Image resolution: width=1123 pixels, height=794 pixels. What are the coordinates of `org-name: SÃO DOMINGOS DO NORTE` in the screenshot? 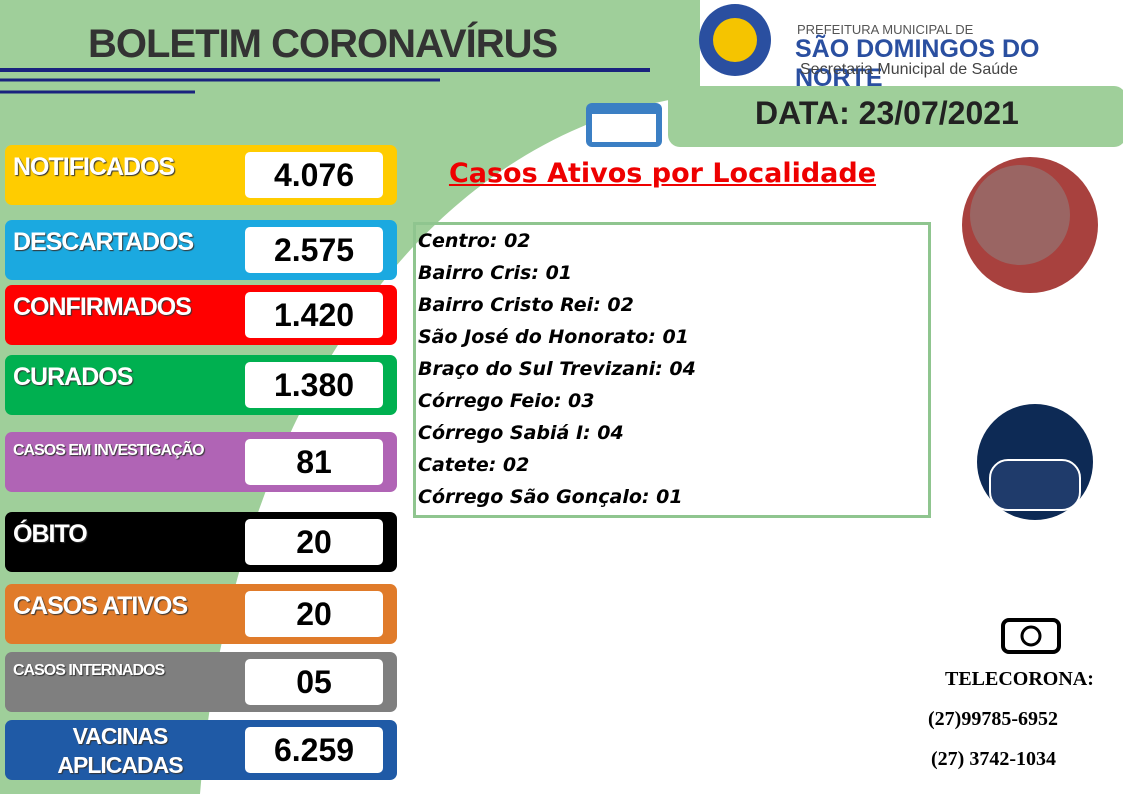 It's located at (917, 63).